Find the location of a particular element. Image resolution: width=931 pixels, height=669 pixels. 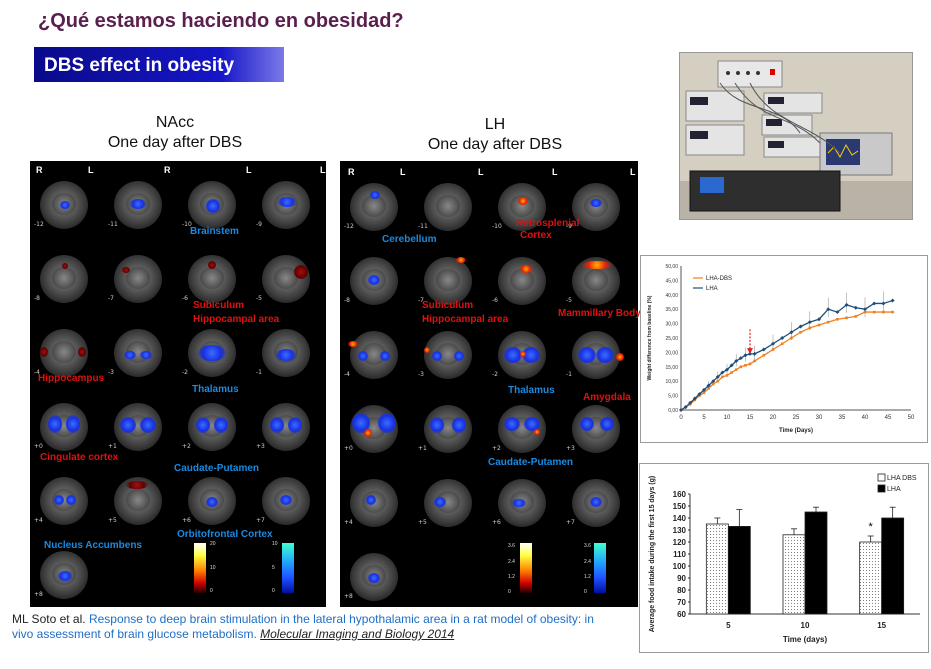

slice-number: -12 is located at coordinates (39, 224).